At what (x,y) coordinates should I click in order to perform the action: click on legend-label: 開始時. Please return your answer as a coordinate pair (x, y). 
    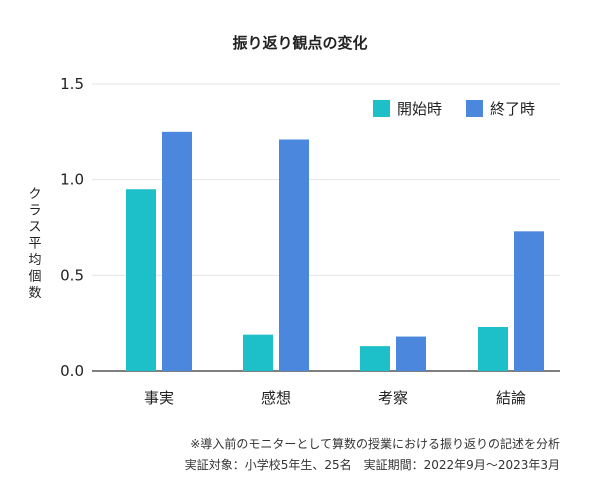
    Looking at the image, I should click on (419, 109).